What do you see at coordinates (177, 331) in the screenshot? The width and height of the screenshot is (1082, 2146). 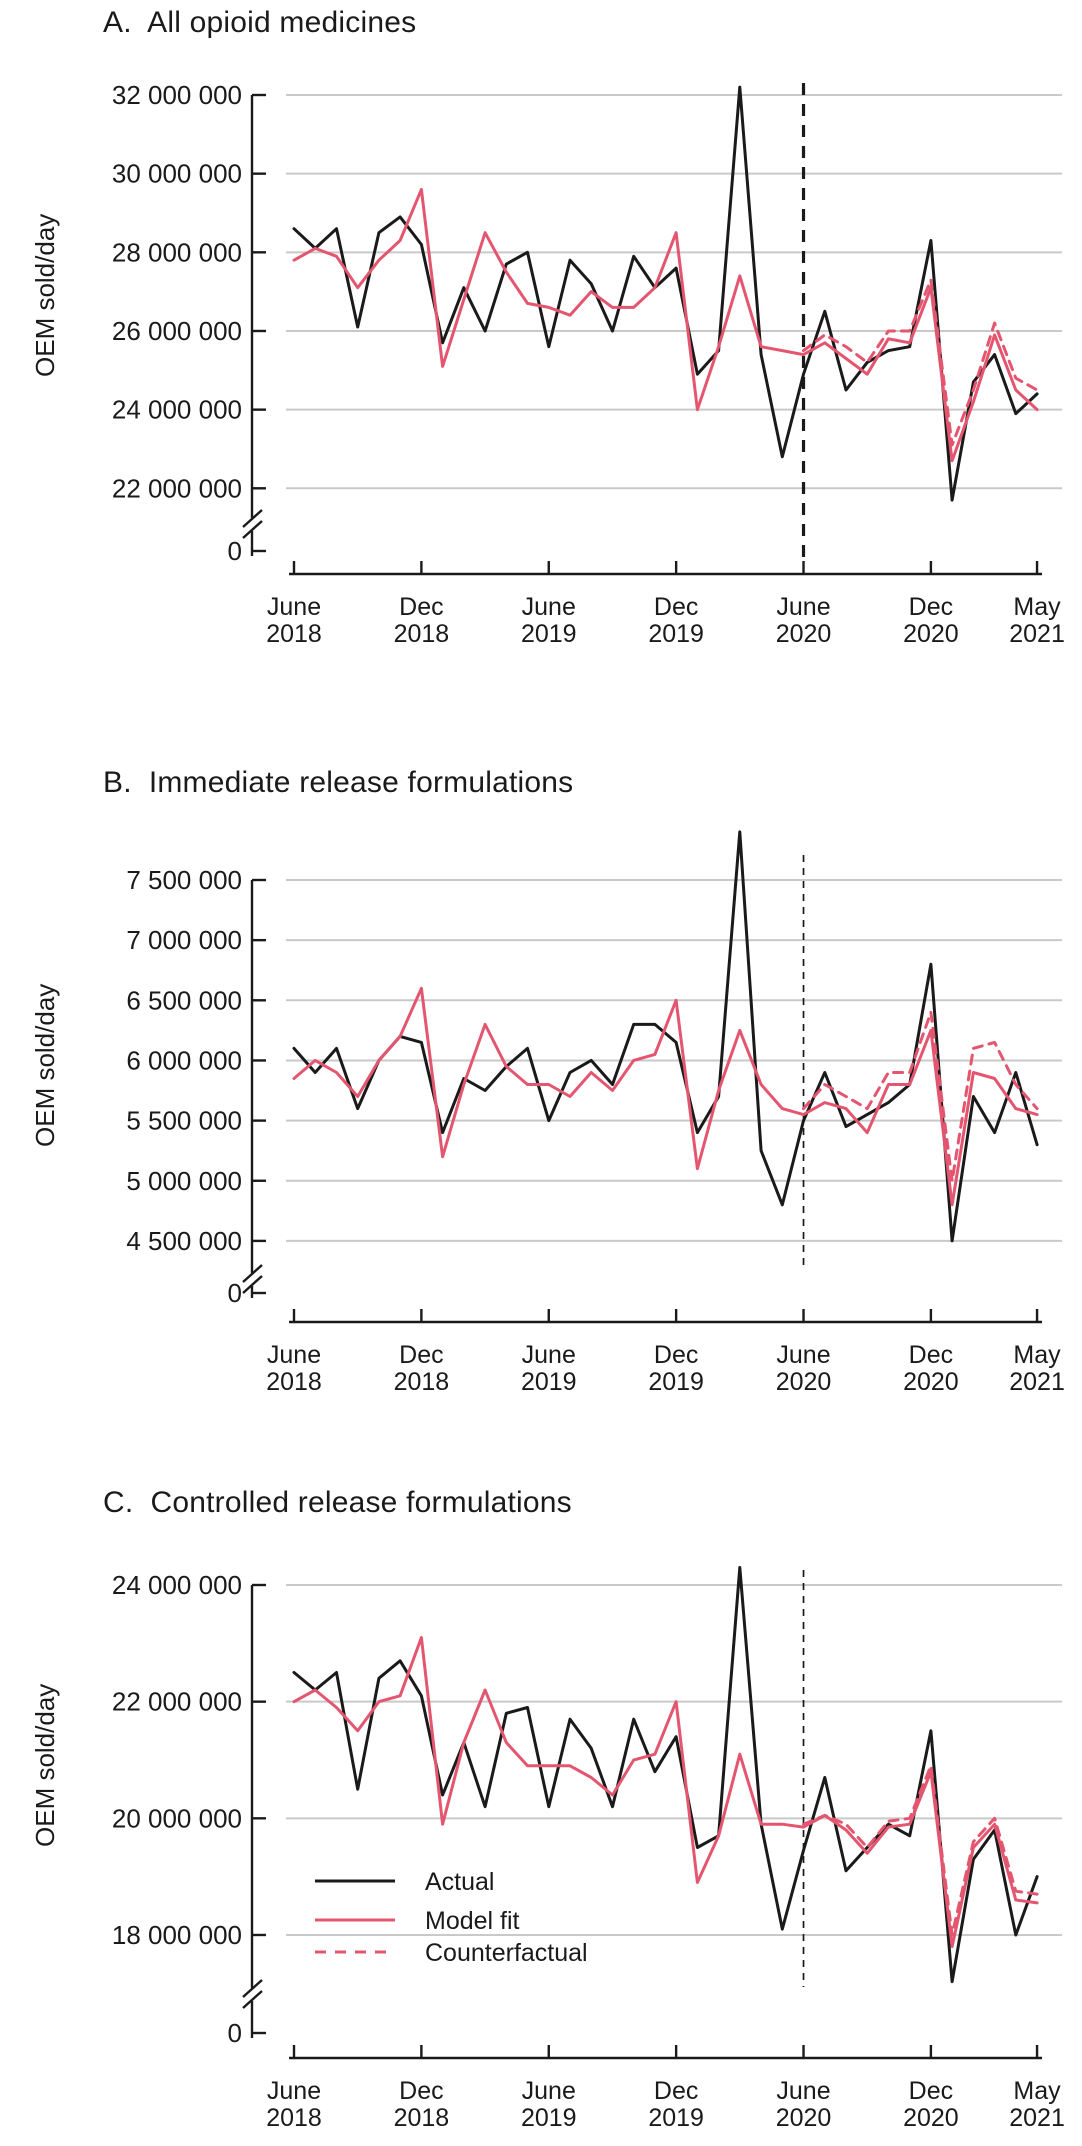 I see `y-tick-label: 26 000 000` at bounding box center [177, 331].